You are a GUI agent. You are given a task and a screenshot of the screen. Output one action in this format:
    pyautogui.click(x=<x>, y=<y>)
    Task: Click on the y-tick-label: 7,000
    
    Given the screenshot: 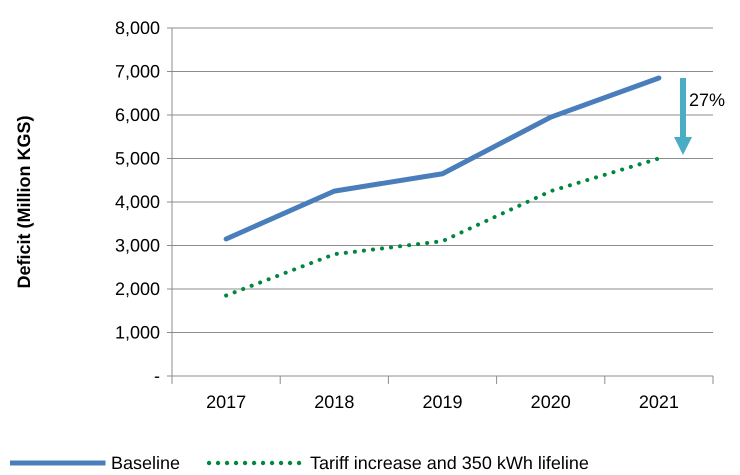 What is the action you would take?
    pyautogui.click(x=137, y=71)
    